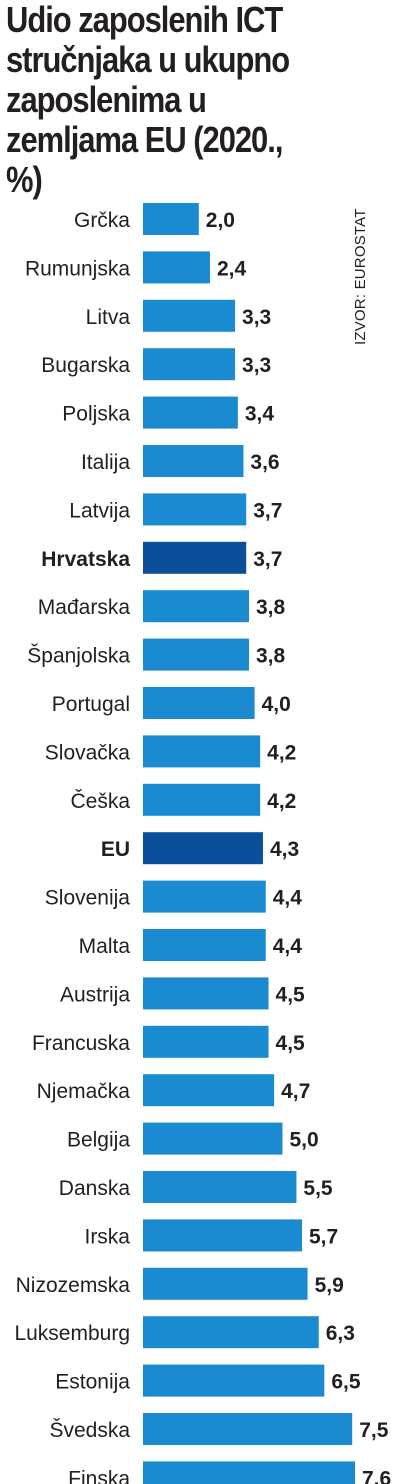  I want to click on category-label: Poljska, so click(96, 414).